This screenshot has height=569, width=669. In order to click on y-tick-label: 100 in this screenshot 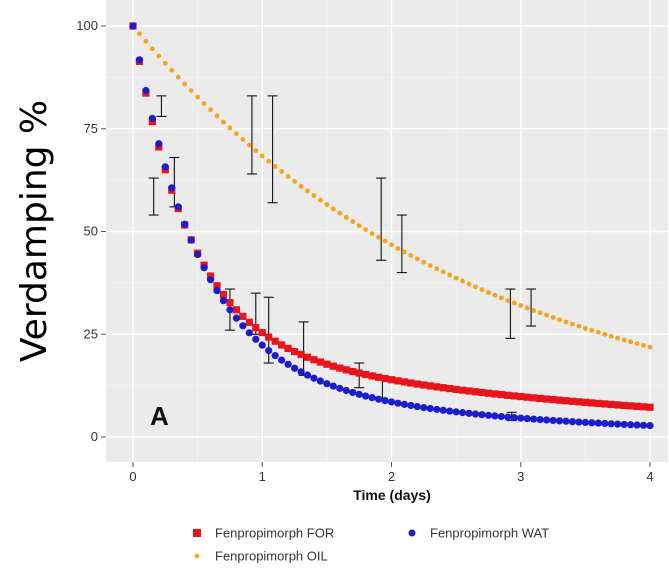, I will do `click(87, 25)`.